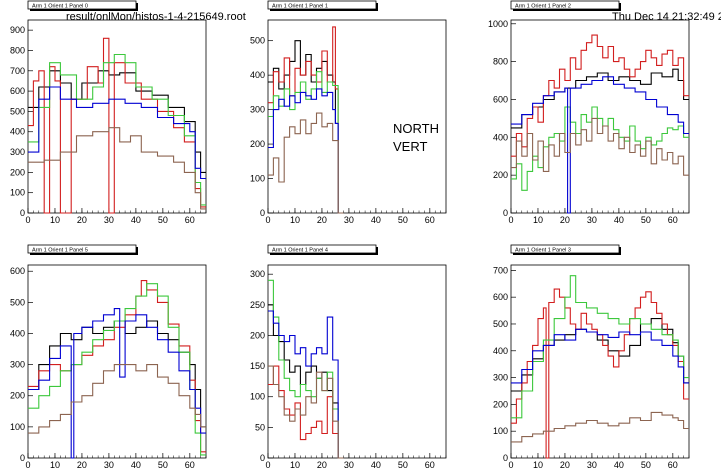 This screenshot has width=721, height=469. I want to click on annotation-north: NORTH, so click(416, 128).